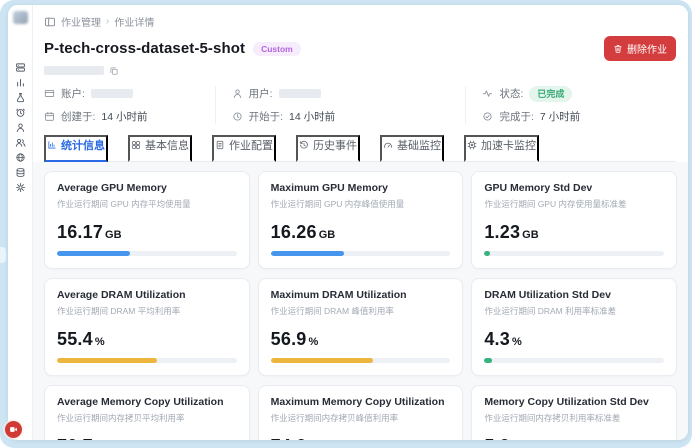 Image resolution: width=692 pixels, height=448 pixels. I want to click on breadcrumb-jobs: 作业管理, so click(81, 23).